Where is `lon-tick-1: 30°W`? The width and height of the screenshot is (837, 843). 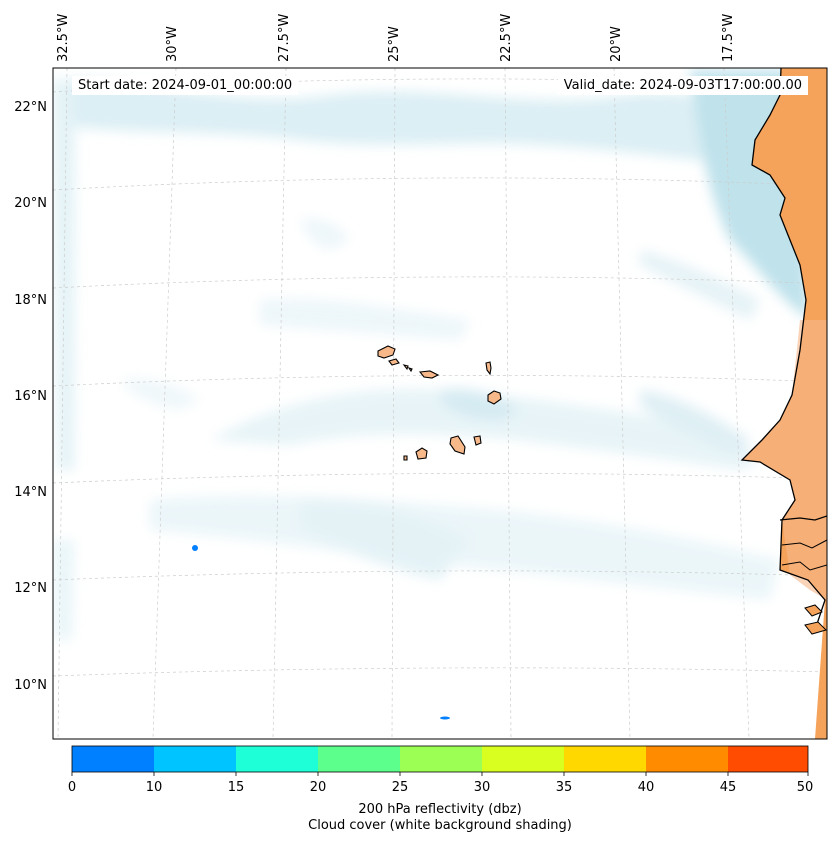 lon-tick-1: 30°W is located at coordinates (172, 44).